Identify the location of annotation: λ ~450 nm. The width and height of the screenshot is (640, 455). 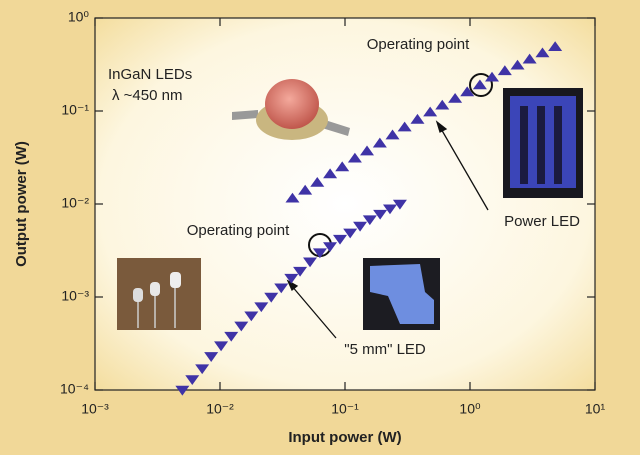
(147, 95).